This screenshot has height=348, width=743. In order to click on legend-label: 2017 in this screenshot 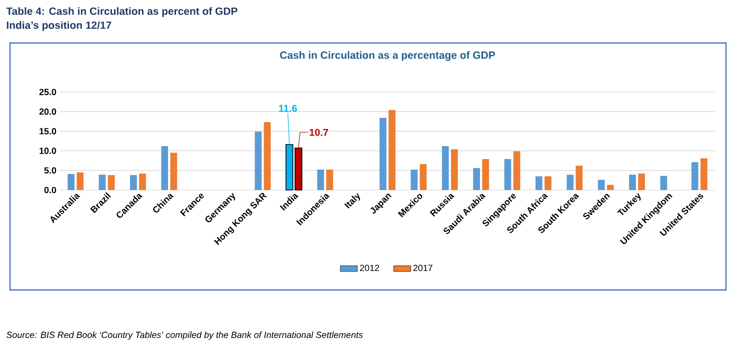, I will do `click(422, 268)`.